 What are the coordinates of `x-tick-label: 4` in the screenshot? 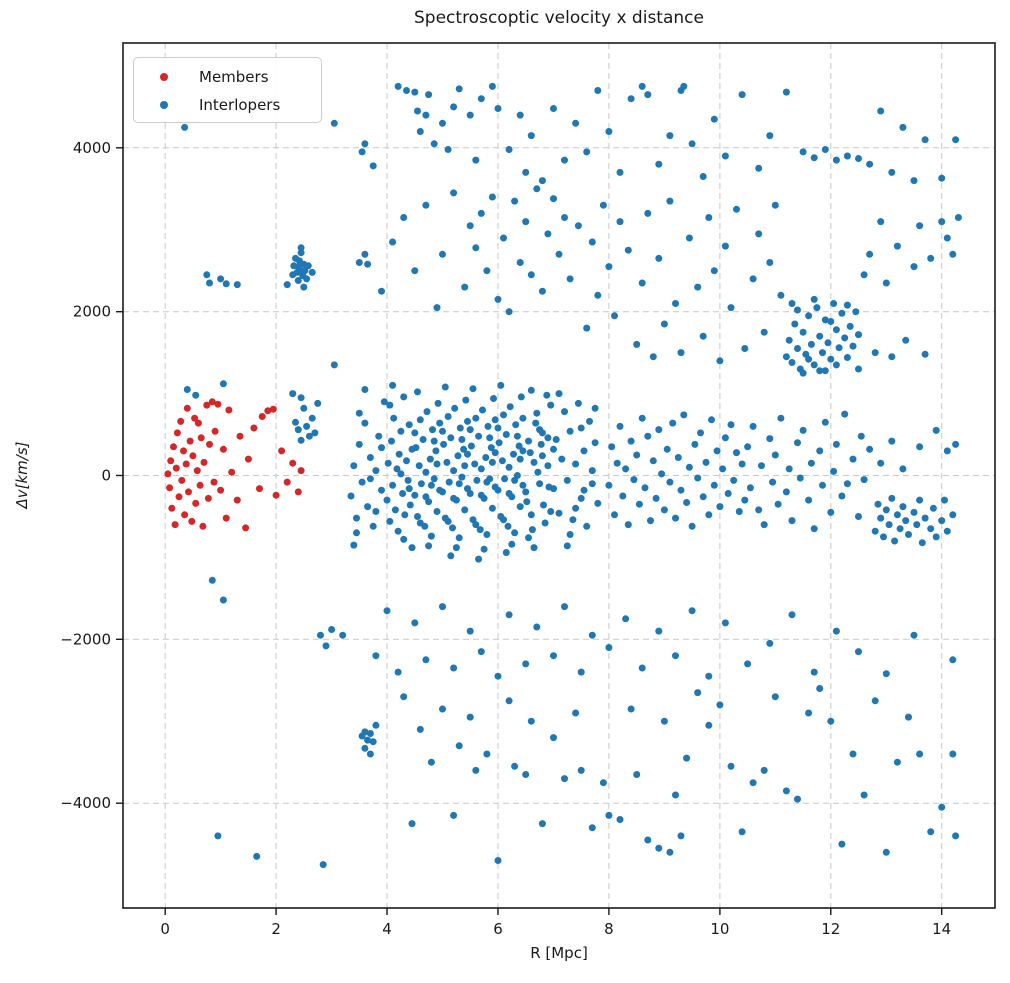 It's located at (387, 929).